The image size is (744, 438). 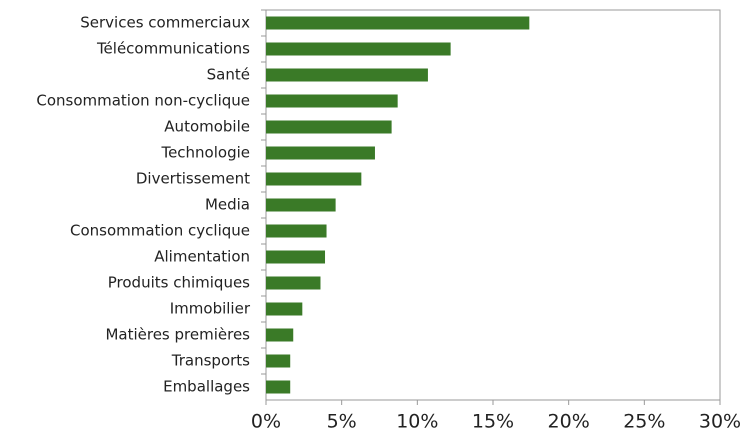 I want to click on y-tick-label: Services commerciaux, so click(x=165, y=23).